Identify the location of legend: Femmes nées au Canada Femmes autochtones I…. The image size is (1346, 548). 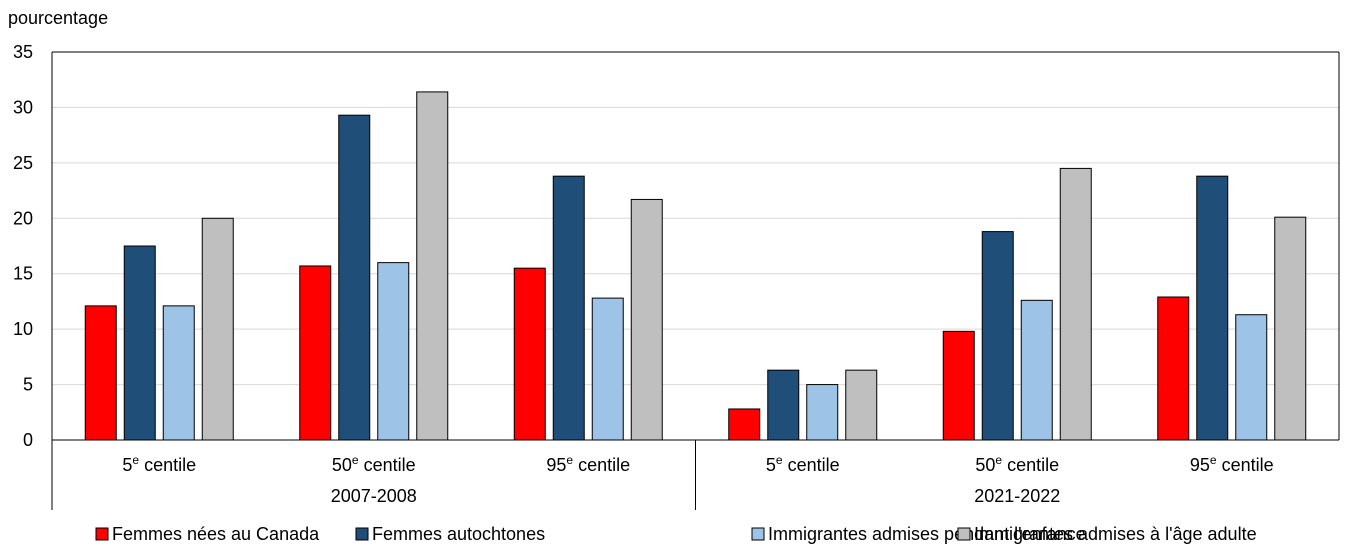
(676, 534).